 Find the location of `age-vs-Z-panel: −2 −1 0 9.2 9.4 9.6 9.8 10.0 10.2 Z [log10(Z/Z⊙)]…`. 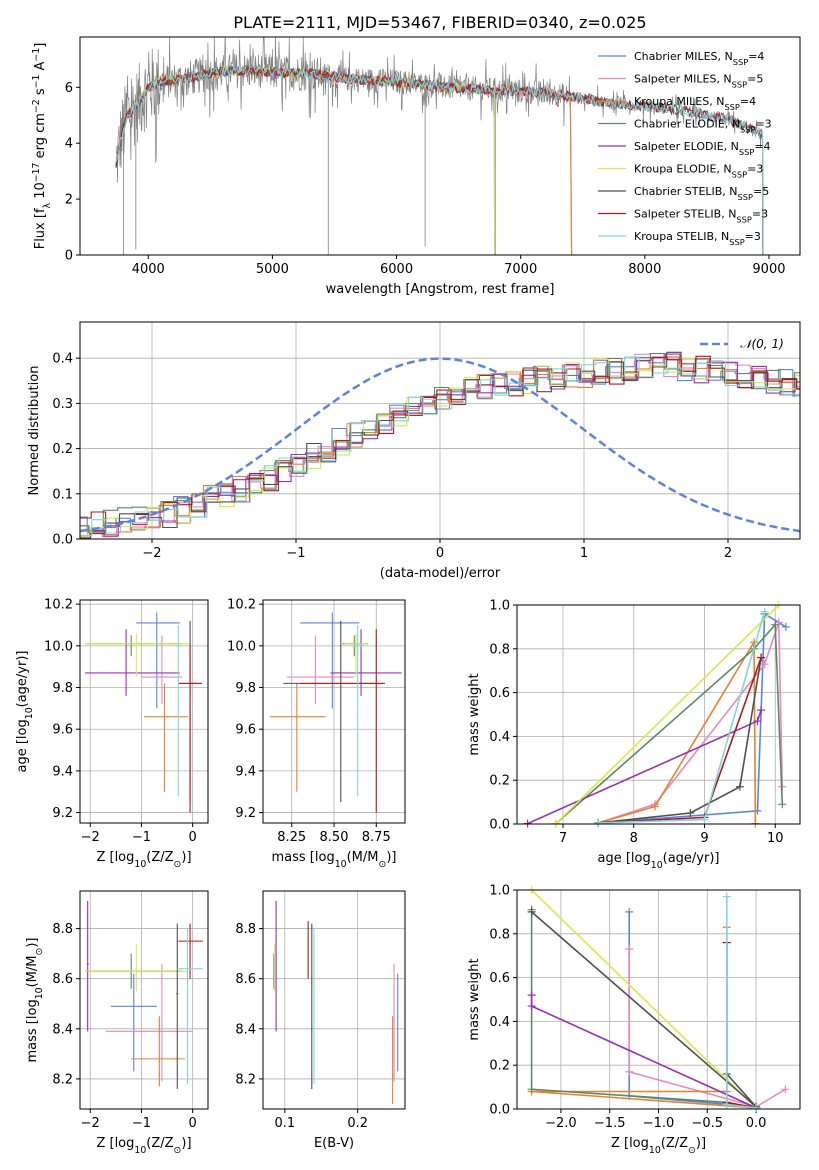

age-vs-Z-panel: −2 −1 0 9.2 9.4 9.6 9.8 10.0 10.2 Z [log10(Z/Z⊙)]… is located at coordinates (112, 734).